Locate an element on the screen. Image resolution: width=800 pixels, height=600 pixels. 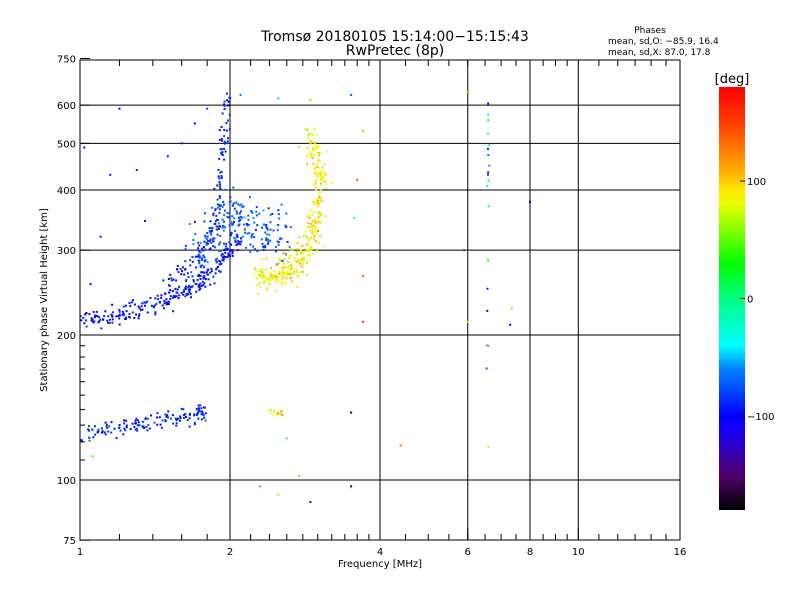
legend-heading: Phases is located at coordinates (650, 31).